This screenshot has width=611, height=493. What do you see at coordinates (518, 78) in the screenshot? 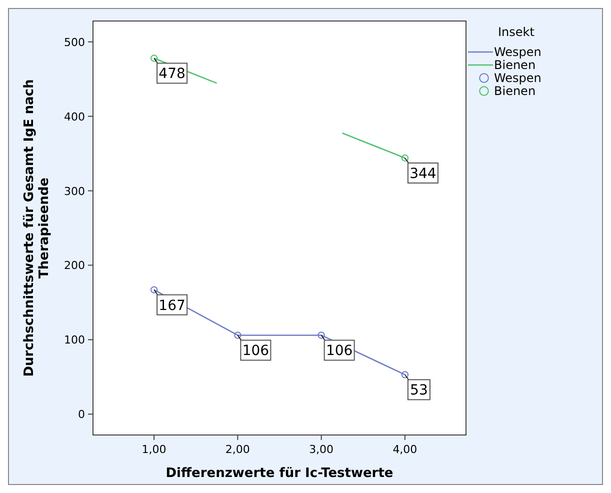
I see `legend-label: Wespen` at bounding box center [518, 78].